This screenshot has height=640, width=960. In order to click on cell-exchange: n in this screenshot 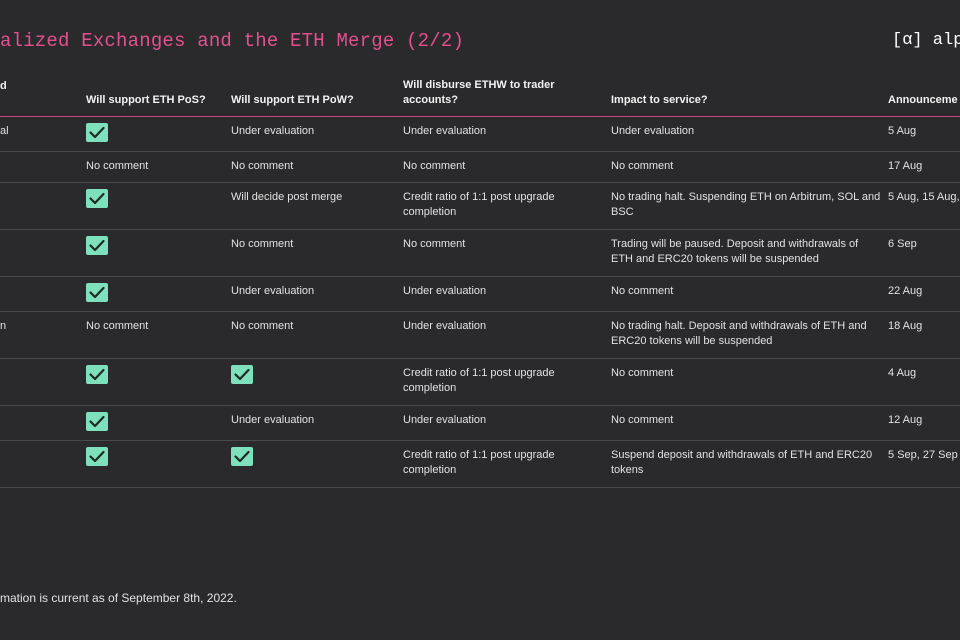, I will do `click(3, 326)`.